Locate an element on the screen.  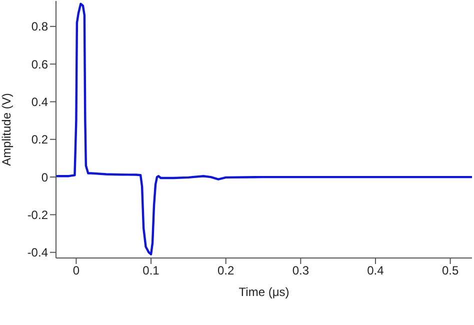
y-tick-label: 0.8 is located at coordinates (39, 27).